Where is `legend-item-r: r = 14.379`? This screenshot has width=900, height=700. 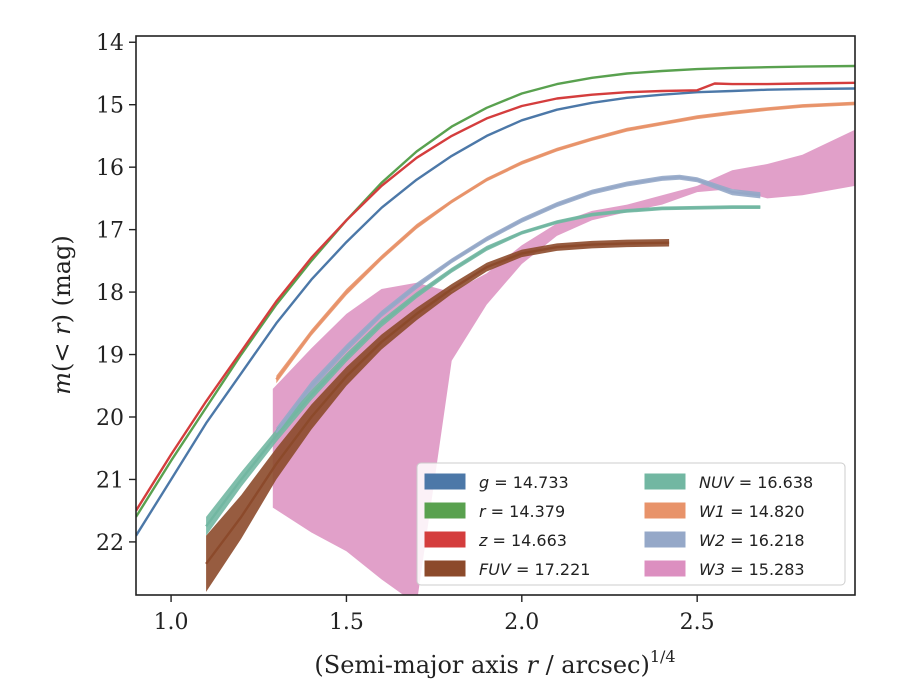 legend-item-r: r = 14.379 is located at coordinates (494, 511).